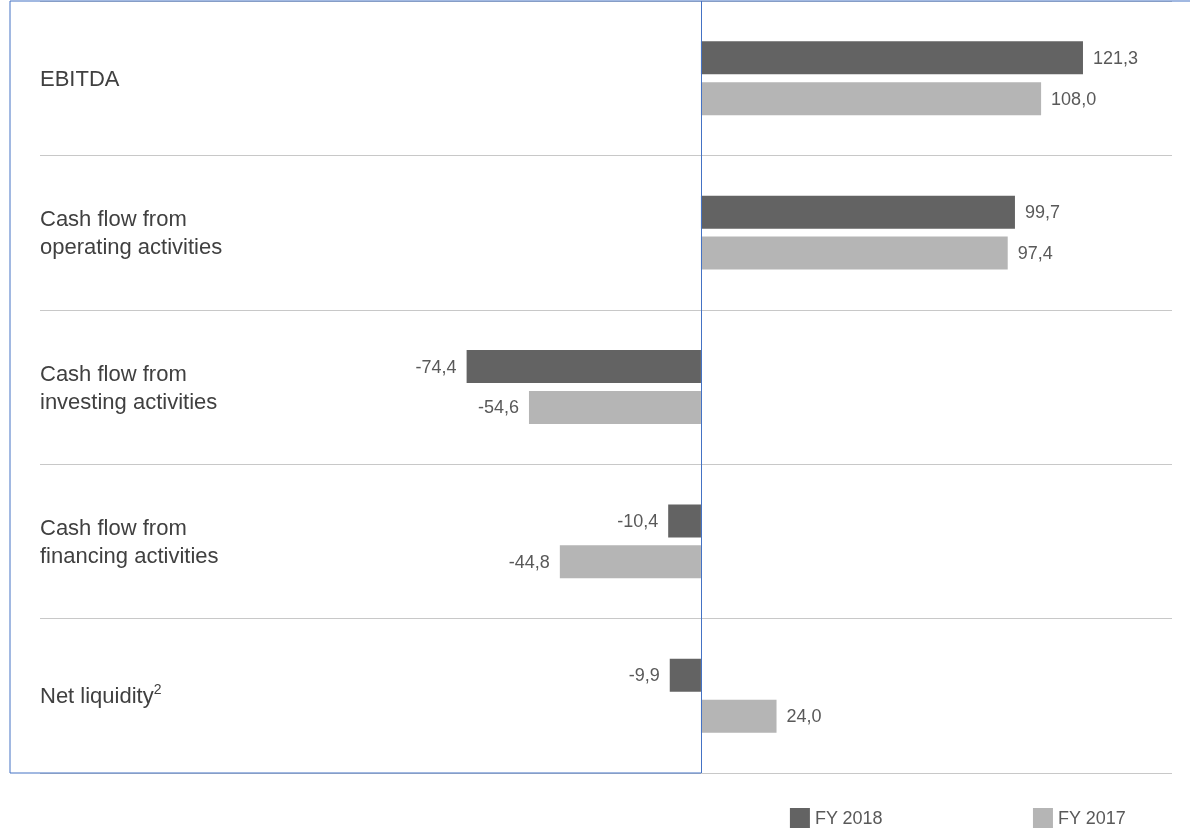 Image resolution: width=1201 pixels, height=835 pixels. I want to click on y-tick-label: EBITDA, so click(80, 78).